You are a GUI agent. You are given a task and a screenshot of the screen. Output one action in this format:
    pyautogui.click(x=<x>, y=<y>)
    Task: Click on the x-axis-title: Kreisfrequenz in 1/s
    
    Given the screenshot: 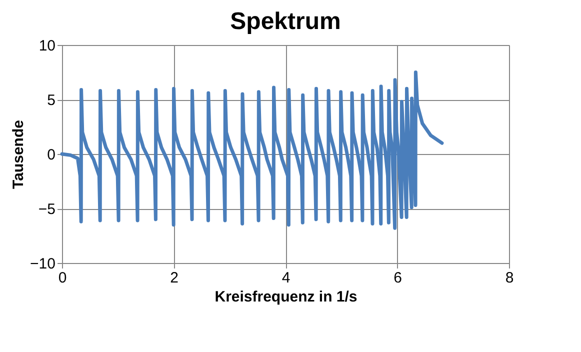 What is the action you would take?
    pyautogui.click(x=286, y=297)
    